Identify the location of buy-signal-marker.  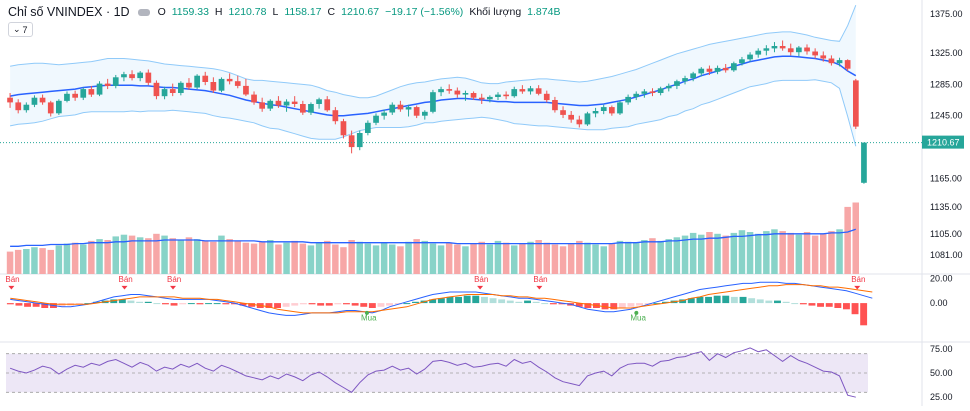
(366, 312).